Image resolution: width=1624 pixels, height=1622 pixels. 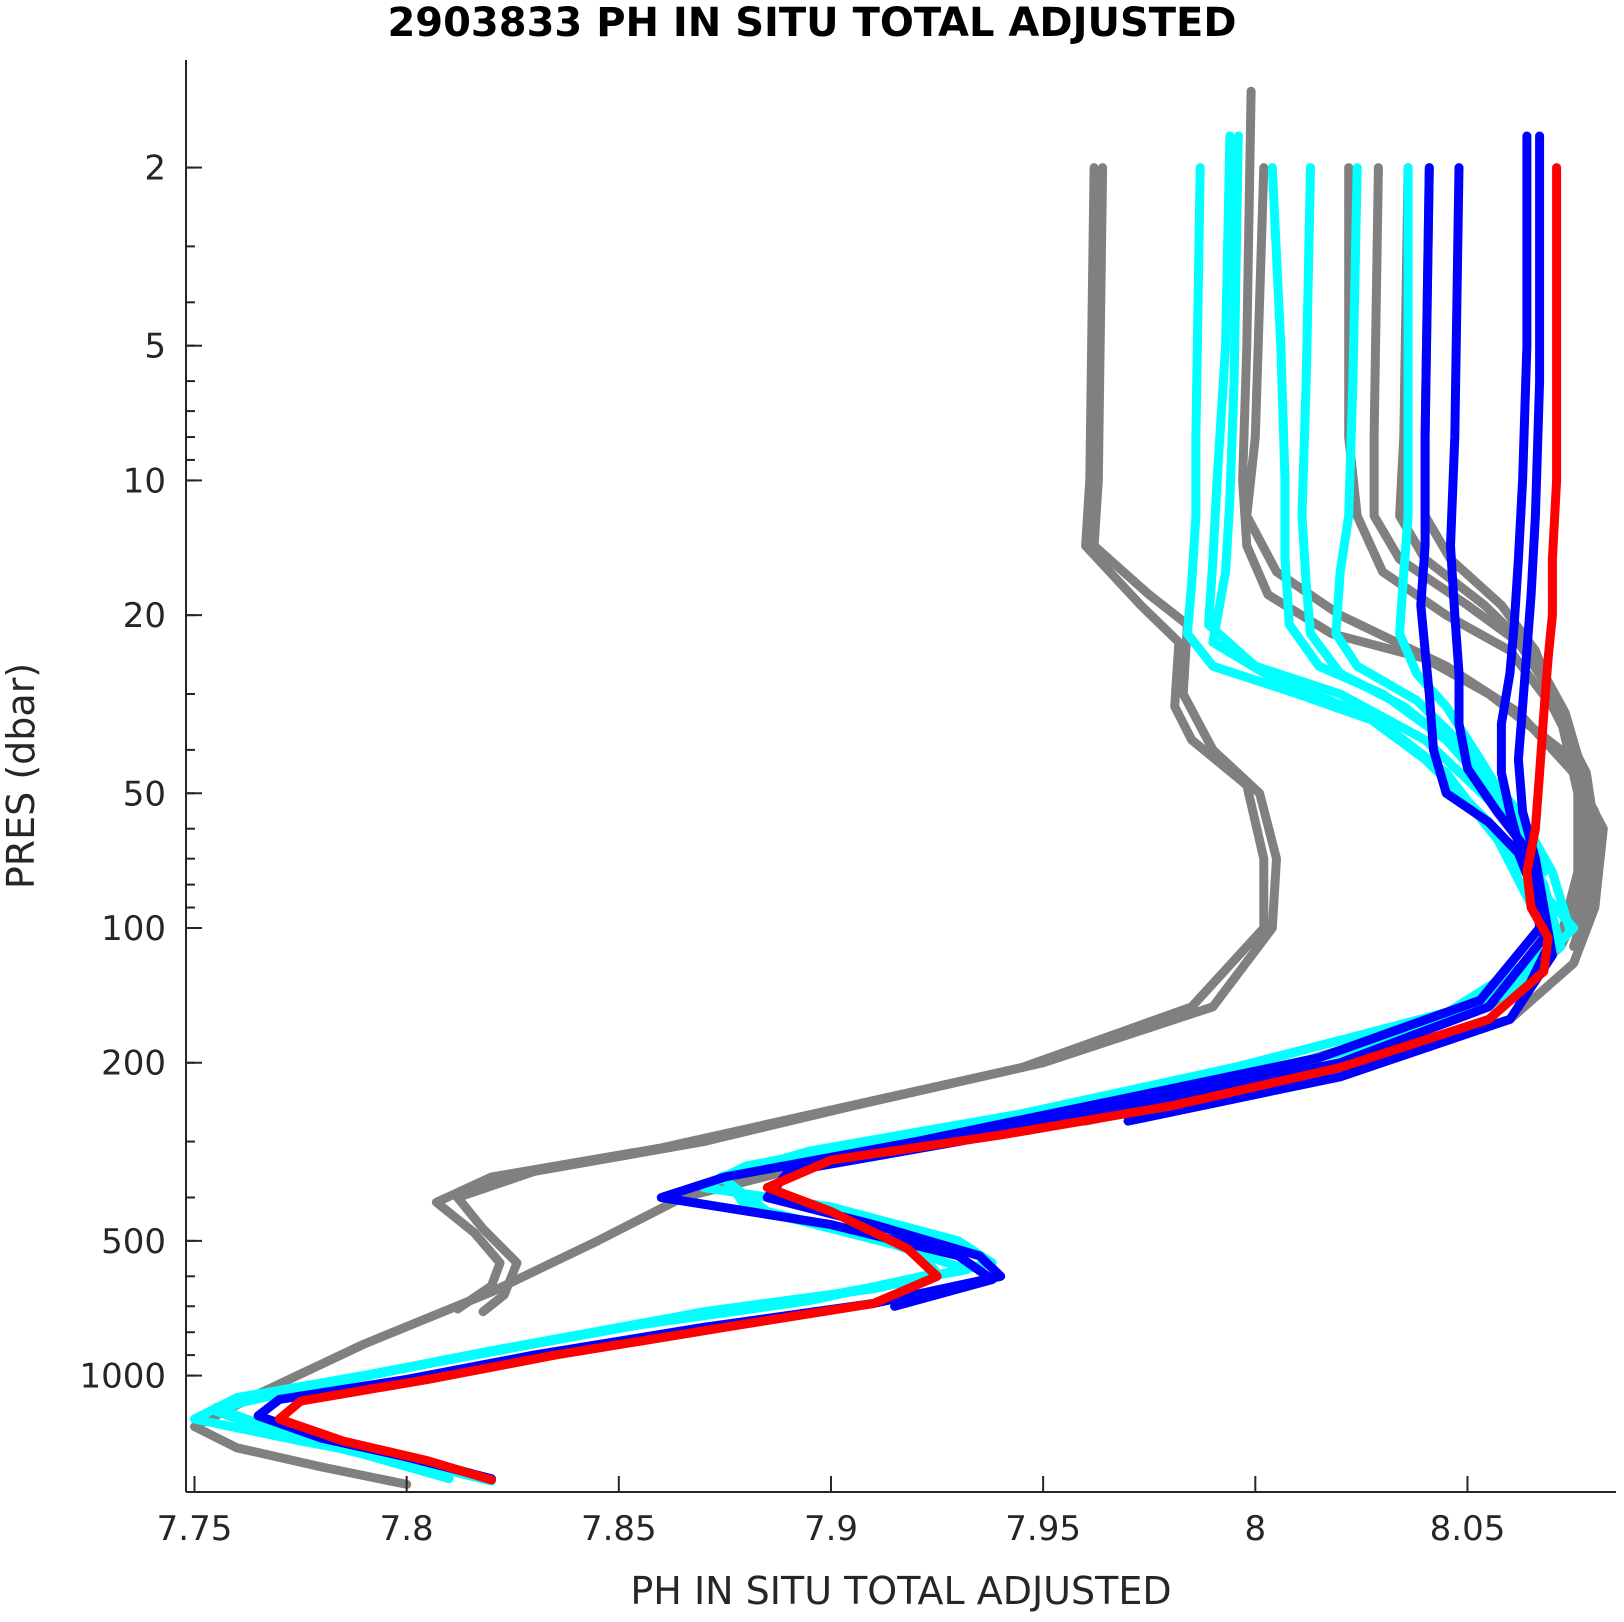 What do you see at coordinates (140, 773) in the screenshot?
I see `y-axis-ticks: 2 5 10 20 50 100 200 500 1000` at bounding box center [140, 773].